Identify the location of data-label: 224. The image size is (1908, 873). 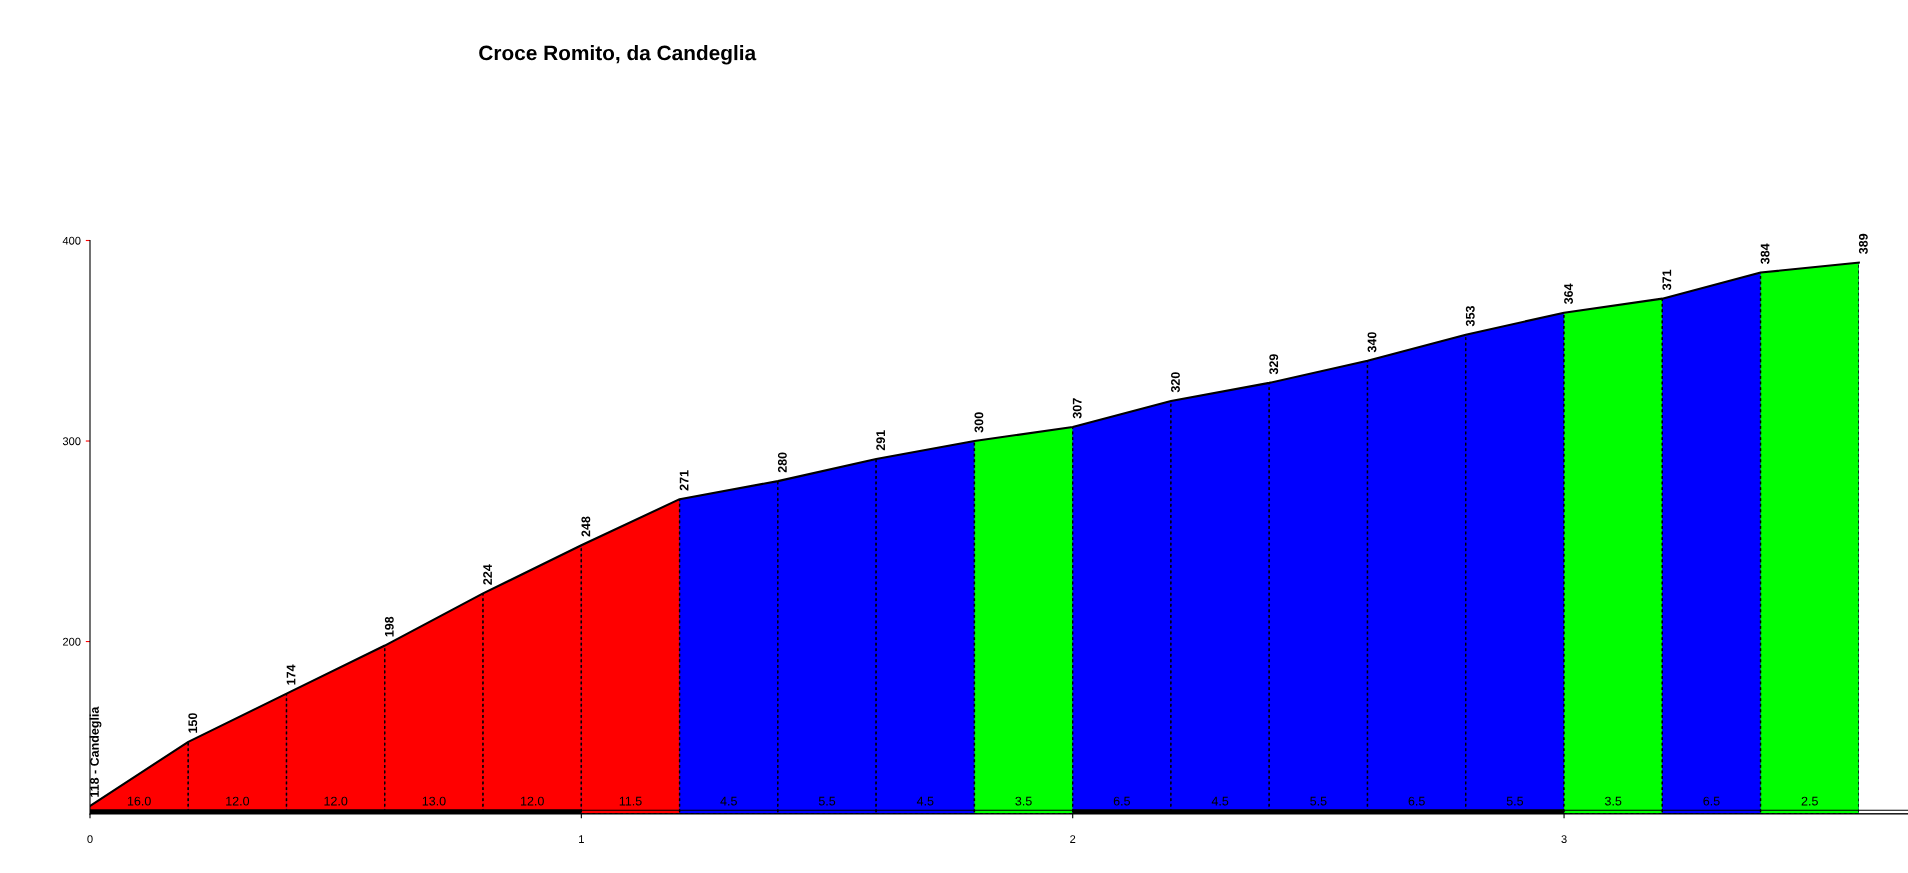
(487, 574).